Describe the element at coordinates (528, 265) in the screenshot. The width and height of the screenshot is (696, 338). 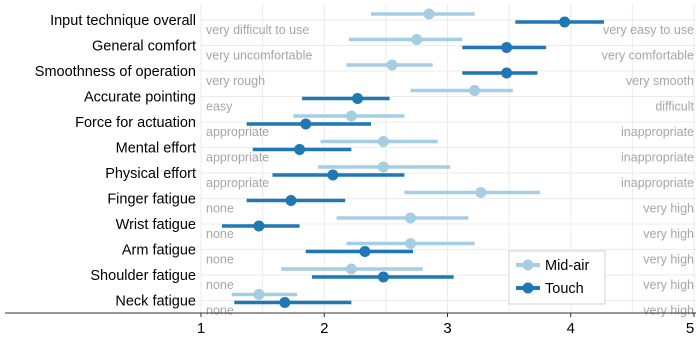
I see `legend-swatch-mid-air-dot` at that location.